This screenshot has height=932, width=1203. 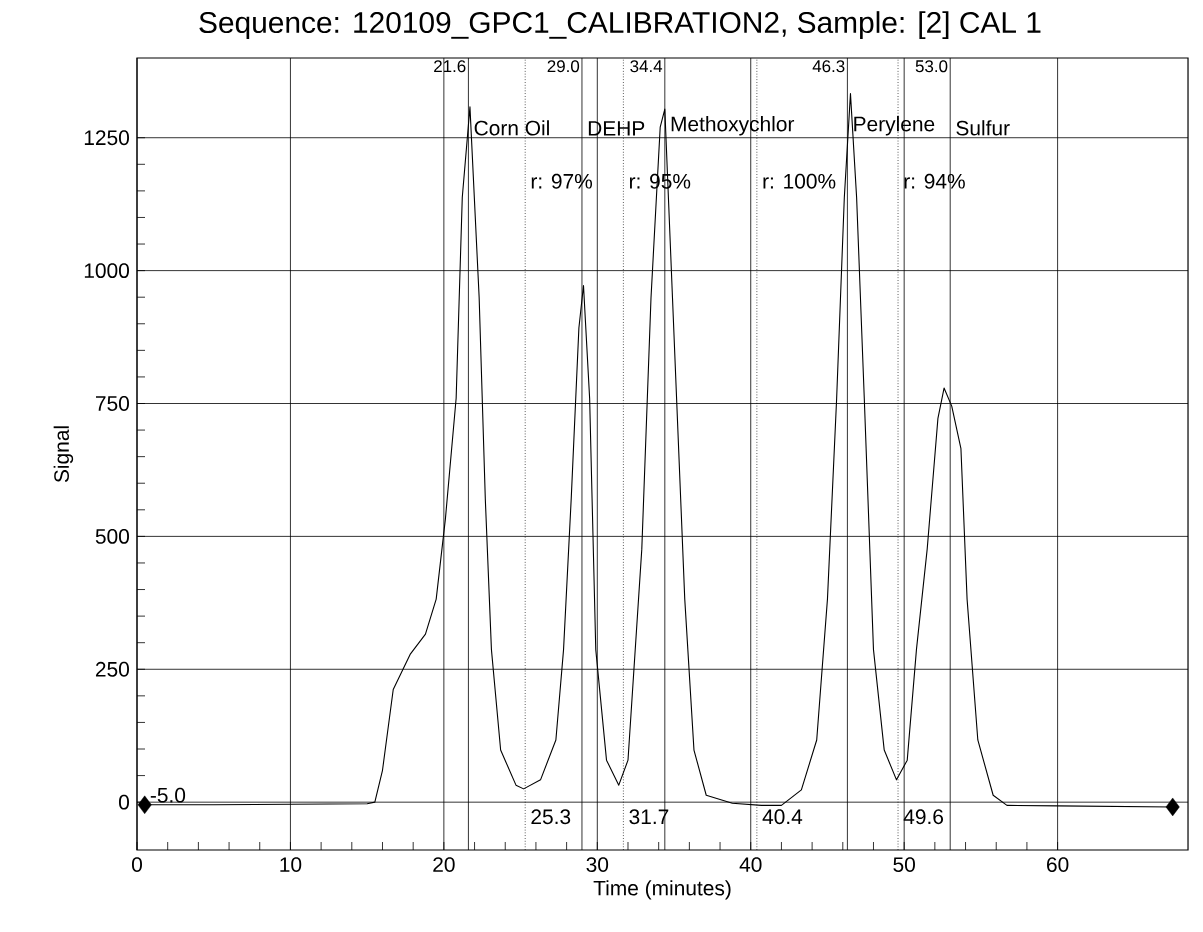 What do you see at coordinates (124, 802) in the screenshot?
I see `y-tick-label: 0` at bounding box center [124, 802].